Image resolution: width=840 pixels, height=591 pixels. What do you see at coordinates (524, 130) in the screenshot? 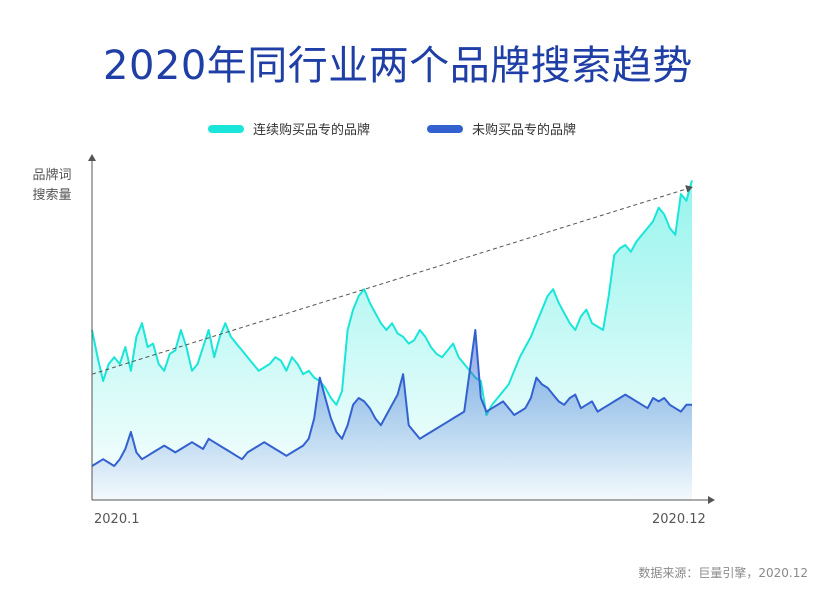
I see `legend-label-series-b: 未购买品专的品牌` at bounding box center [524, 130].